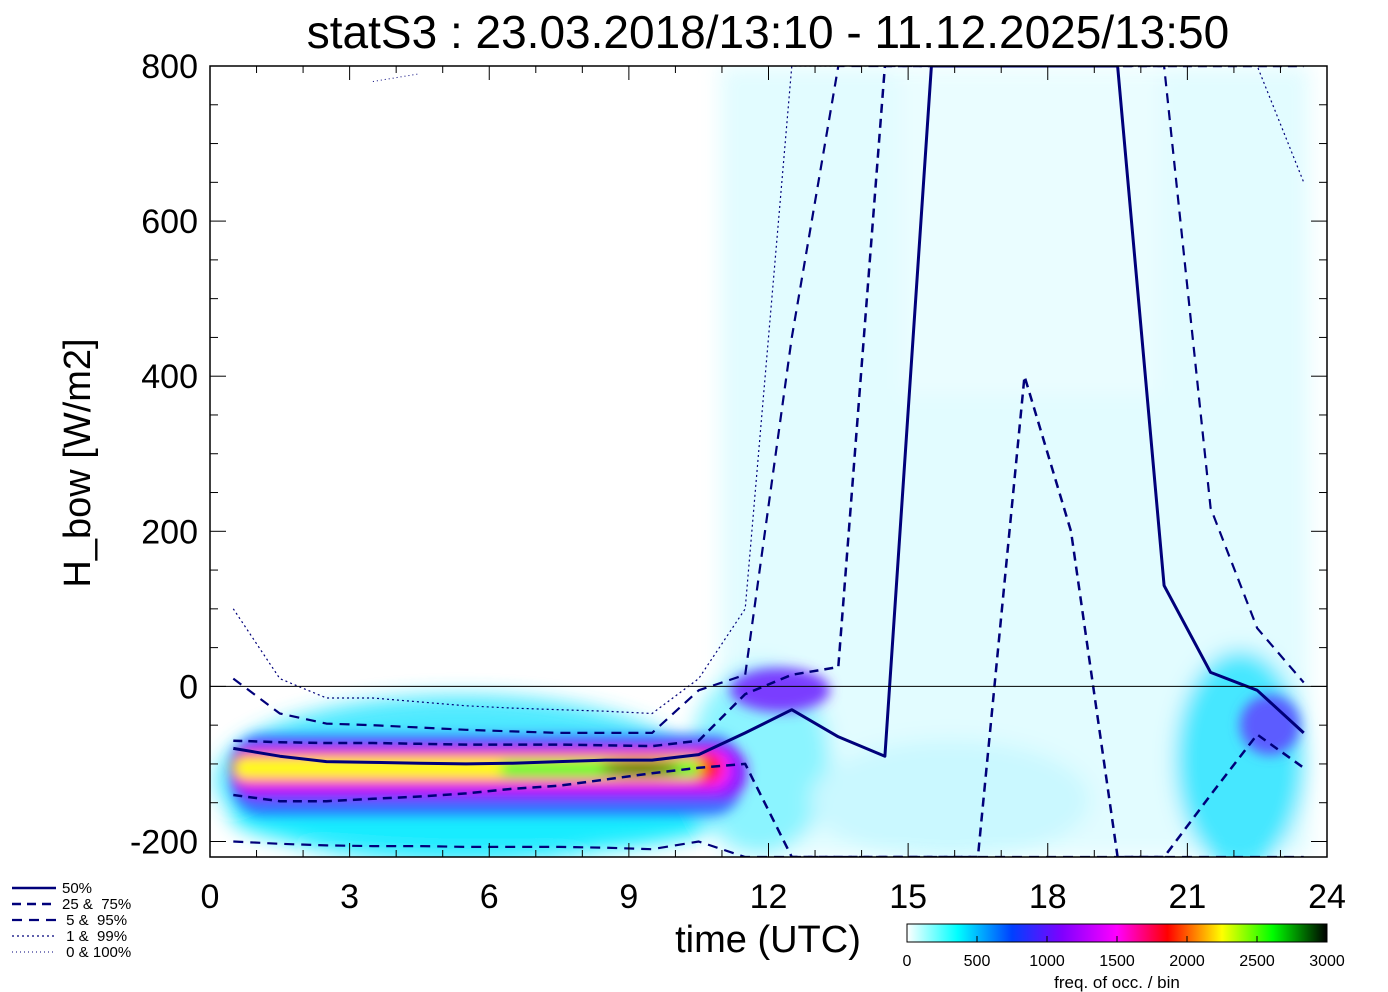 The height and width of the screenshot is (992, 1388). I want to click on legend-label: 50%, so click(77, 888).